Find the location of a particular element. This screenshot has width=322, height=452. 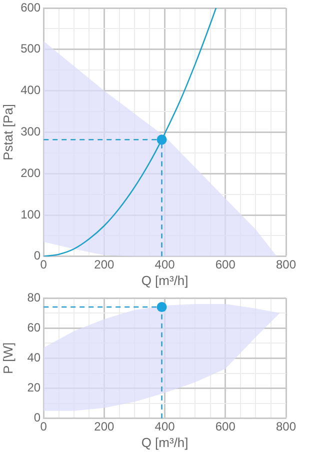

y-tick-label: 80 is located at coordinates (34, 297).